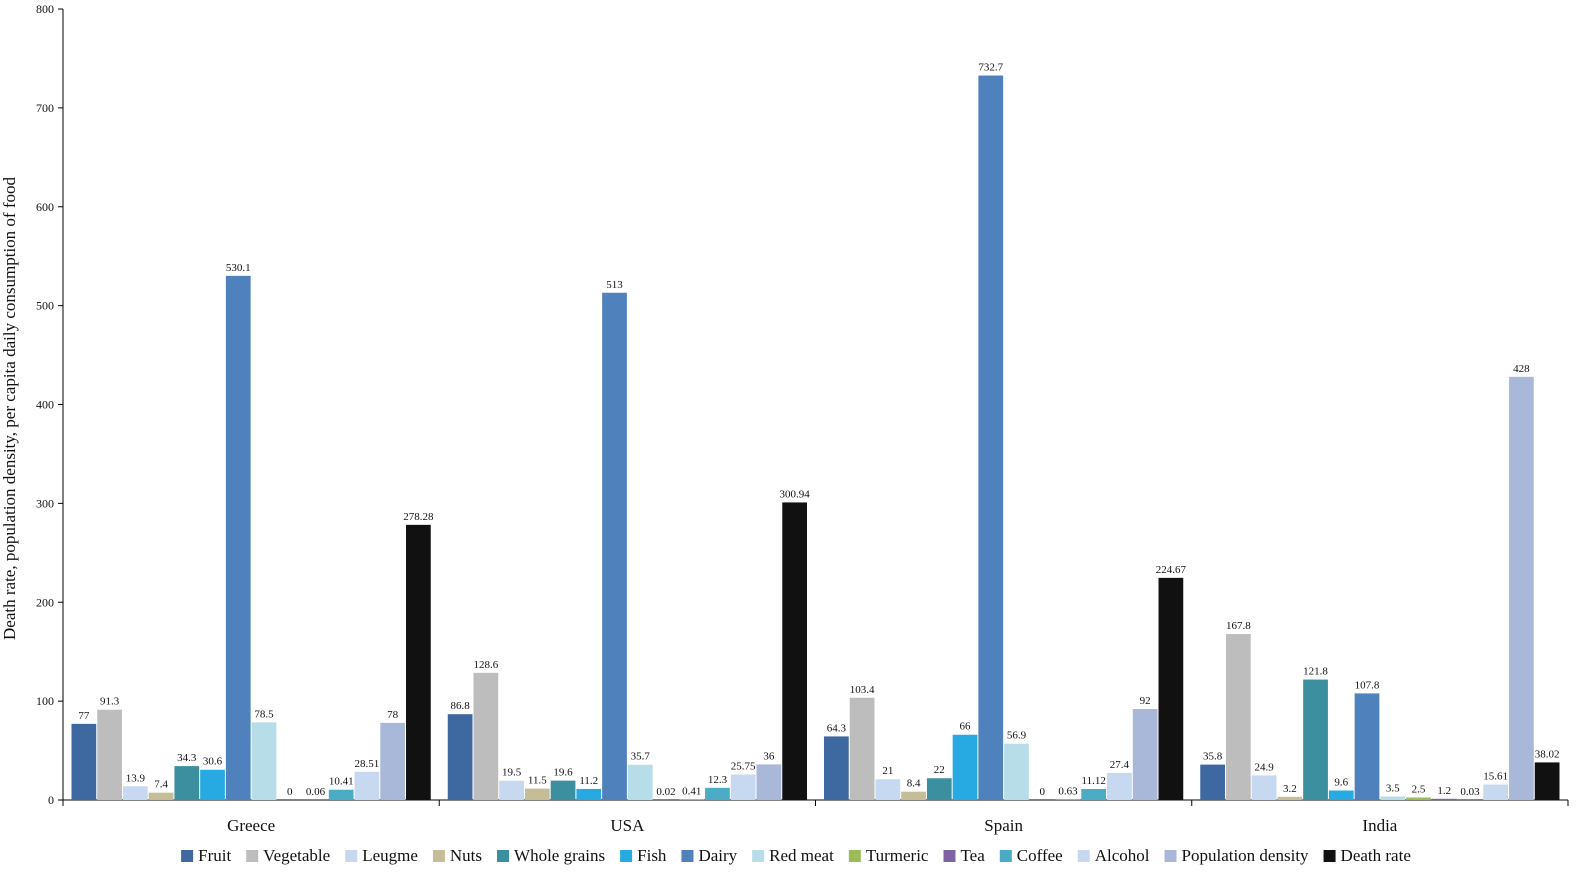 Image resolution: width=1592 pixels, height=880 pixels. Describe the element at coordinates (512, 773) in the screenshot. I see `bar-value-label: 19.5` at that location.